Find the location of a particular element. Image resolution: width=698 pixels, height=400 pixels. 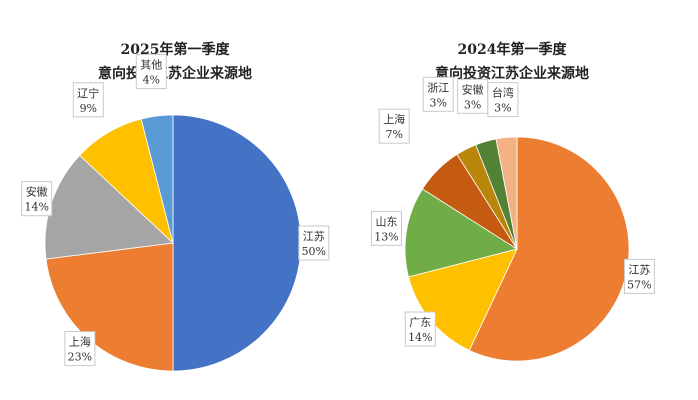

slice-label-name: 浙江 is located at coordinates (438, 87).